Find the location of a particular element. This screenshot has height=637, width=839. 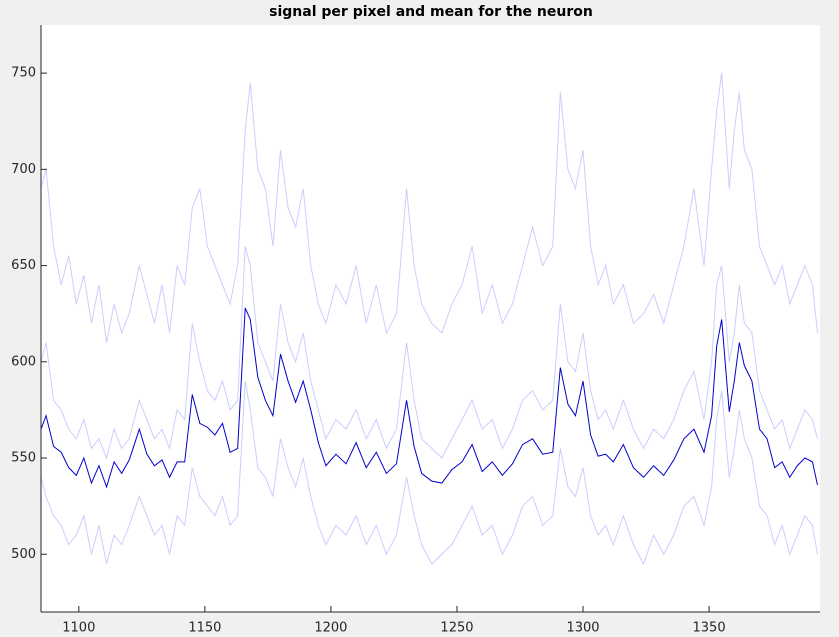

chart-title: signal per pixel and mean for the neuron is located at coordinates (431, 12).